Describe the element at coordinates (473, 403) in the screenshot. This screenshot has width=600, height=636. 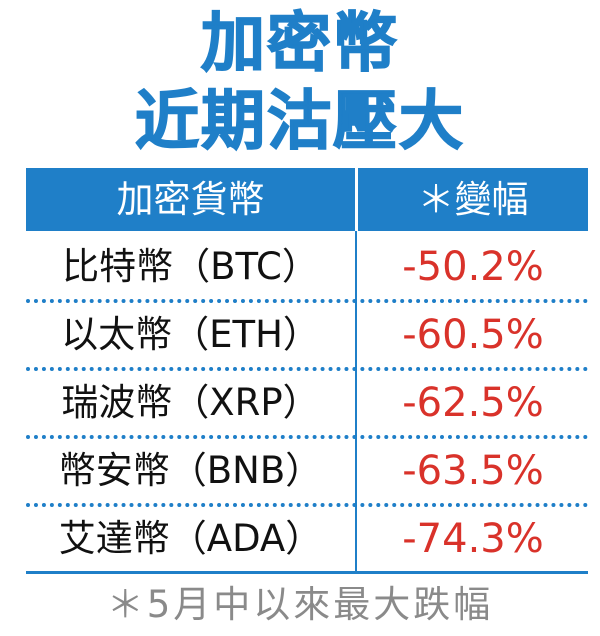
I see `row-change-value: -62.5%` at that location.